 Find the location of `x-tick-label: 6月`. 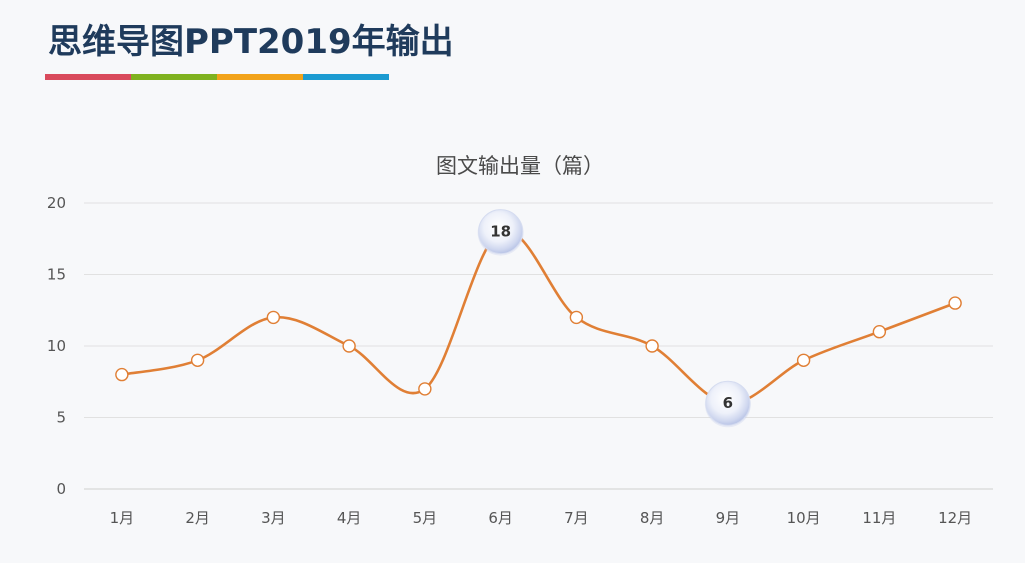

x-tick-label: 6月 is located at coordinates (500, 518).